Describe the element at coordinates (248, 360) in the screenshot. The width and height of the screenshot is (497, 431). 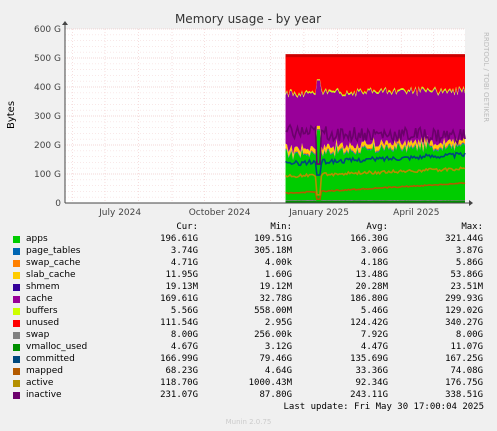
I see `legend-row-committed: committed 166.99G 79.46G 135.69G 167.25G` at that location.